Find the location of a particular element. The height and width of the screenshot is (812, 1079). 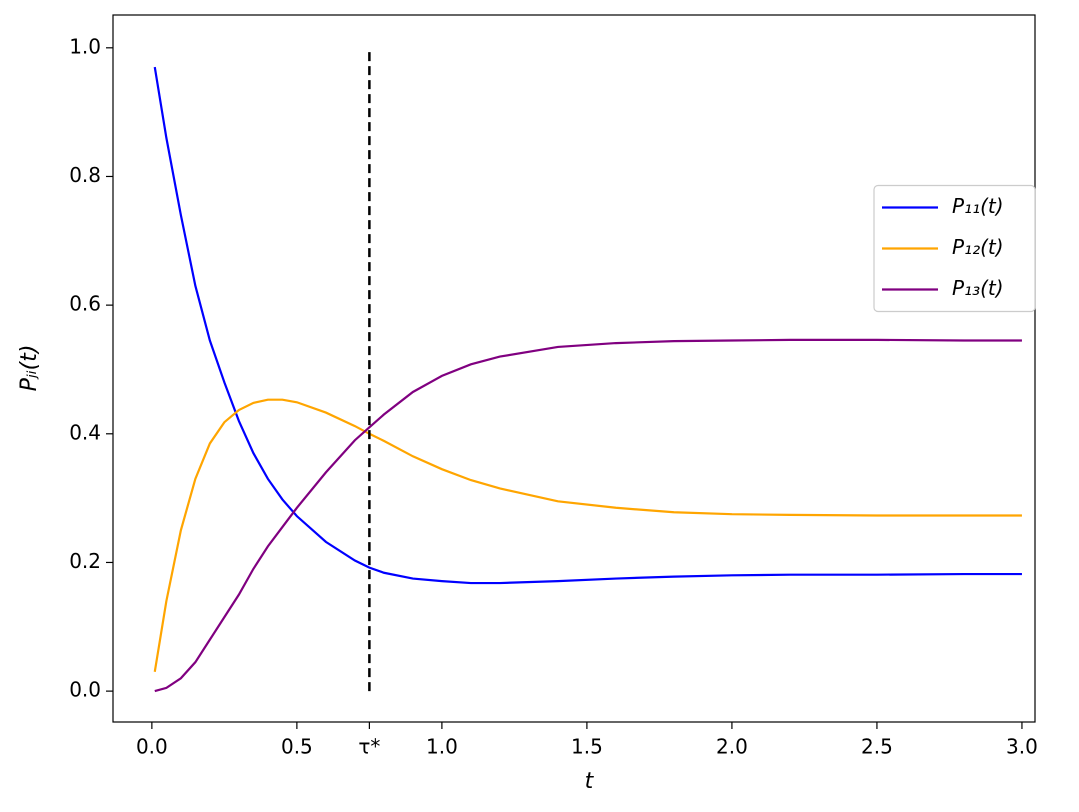

legend: P₁₁(t) P₁₂(t) P₁₃(t) is located at coordinates (954, 248).